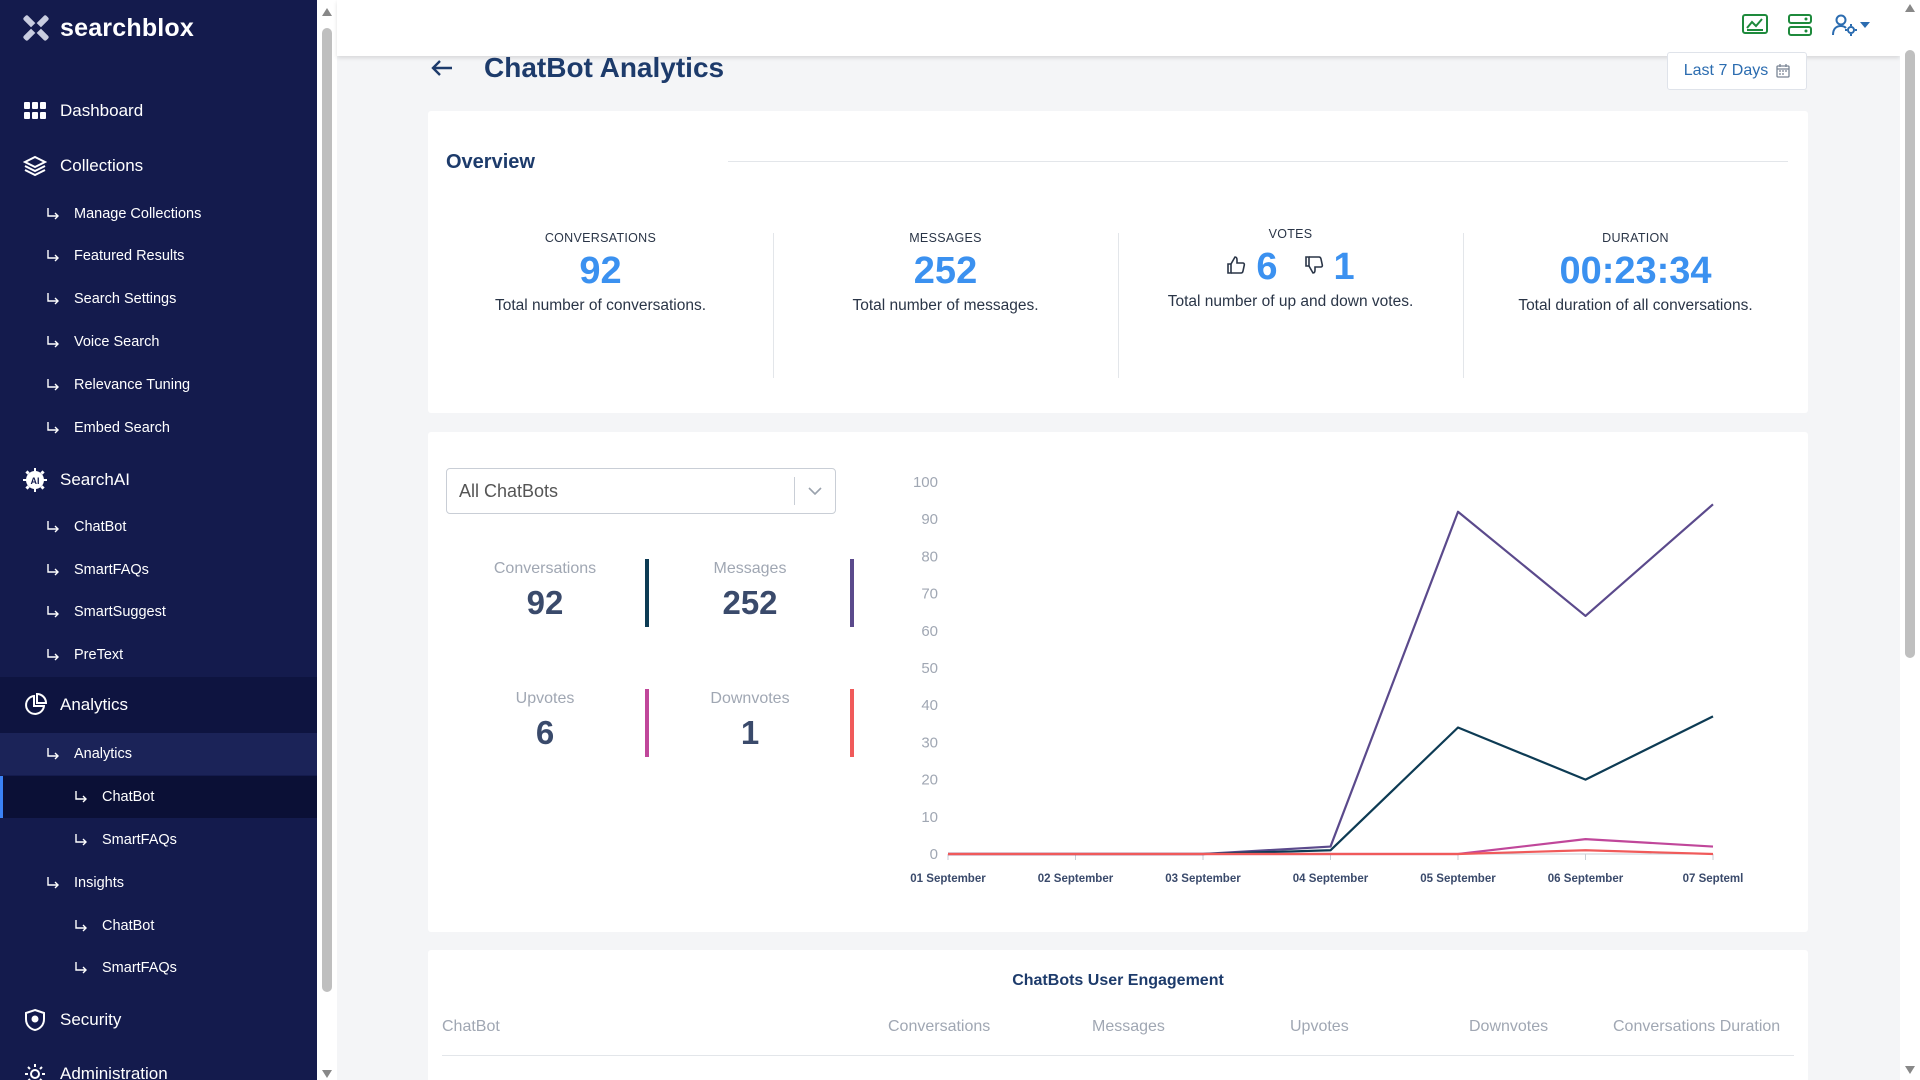 This screenshot has height=1080, width=1920. What do you see at coordinates (577, 68) in the screenshot?
I see `page-header: ChatBot Analytics` at bounding box center [577, 68].